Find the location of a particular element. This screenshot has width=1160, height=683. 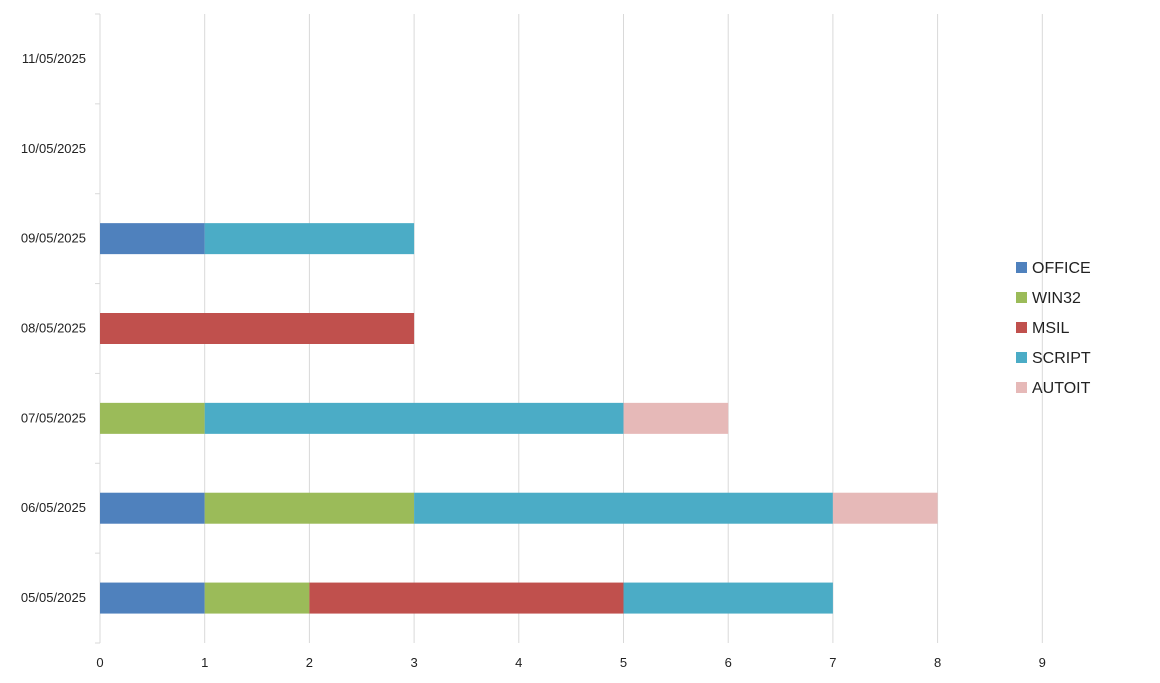

y-tick-label: 05/05/2025 is located at coordinates (53, 597).